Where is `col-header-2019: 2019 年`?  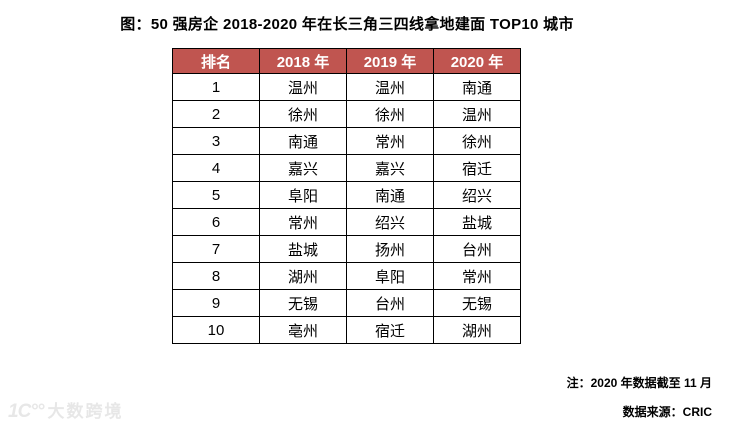
col-header-2019: 2019 年 is located at coordinates (390, 61).